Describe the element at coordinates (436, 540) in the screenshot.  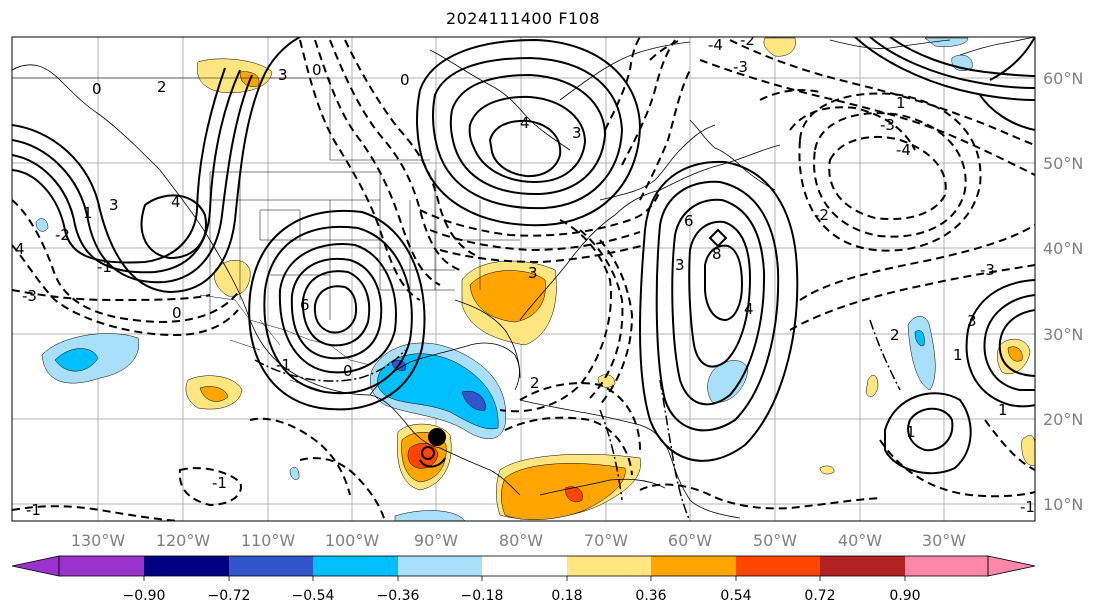
I see `lon-label: 90°W` at that location.